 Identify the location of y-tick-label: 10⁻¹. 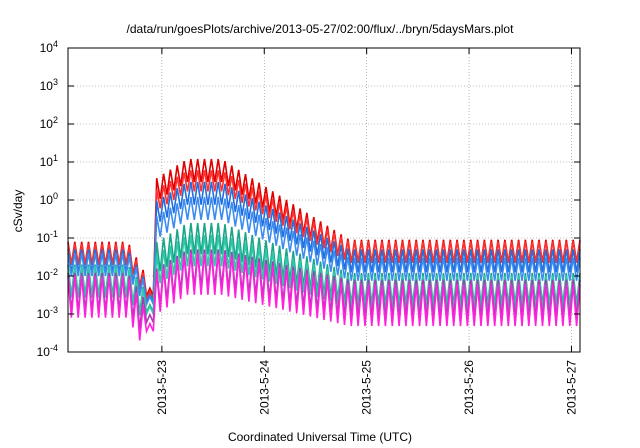
(47, 237).